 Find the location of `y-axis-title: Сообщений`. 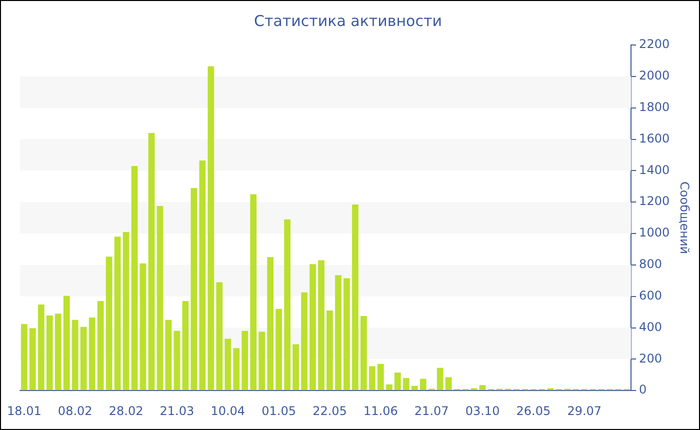

y-axis-title: Сообщений is located at coordinates (685, 218).